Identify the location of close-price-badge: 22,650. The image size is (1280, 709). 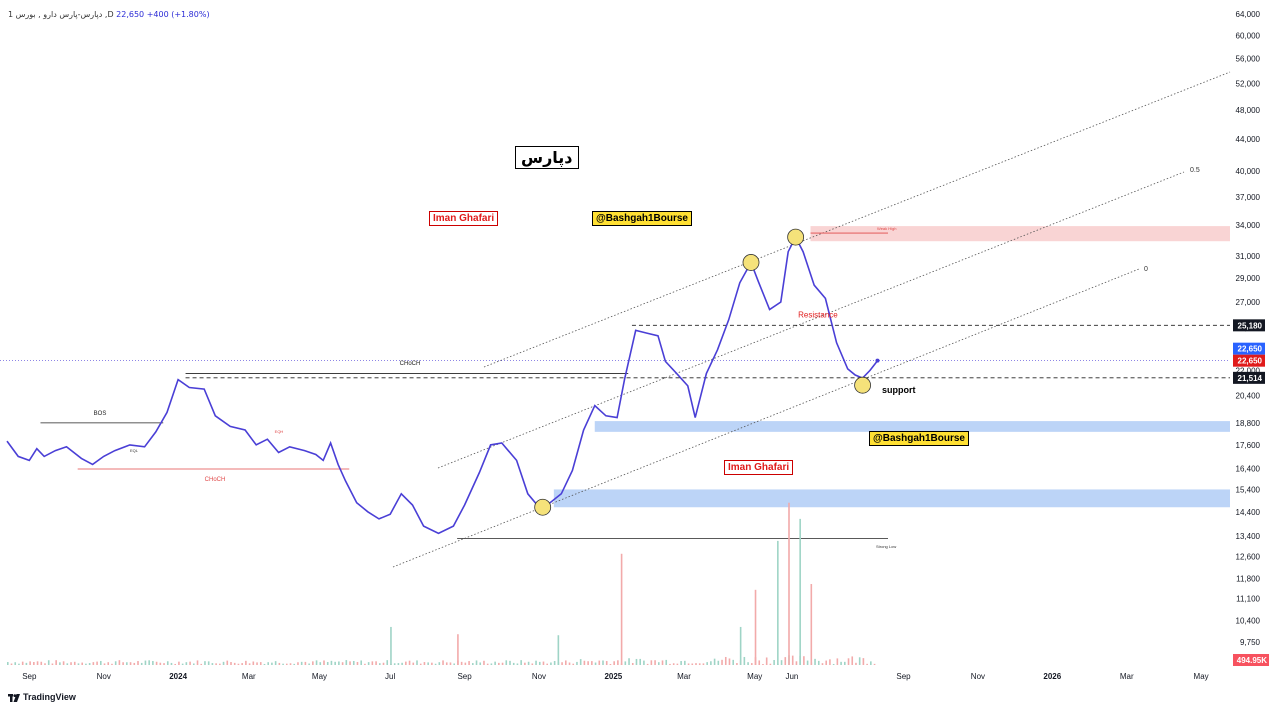
(1250, 361).